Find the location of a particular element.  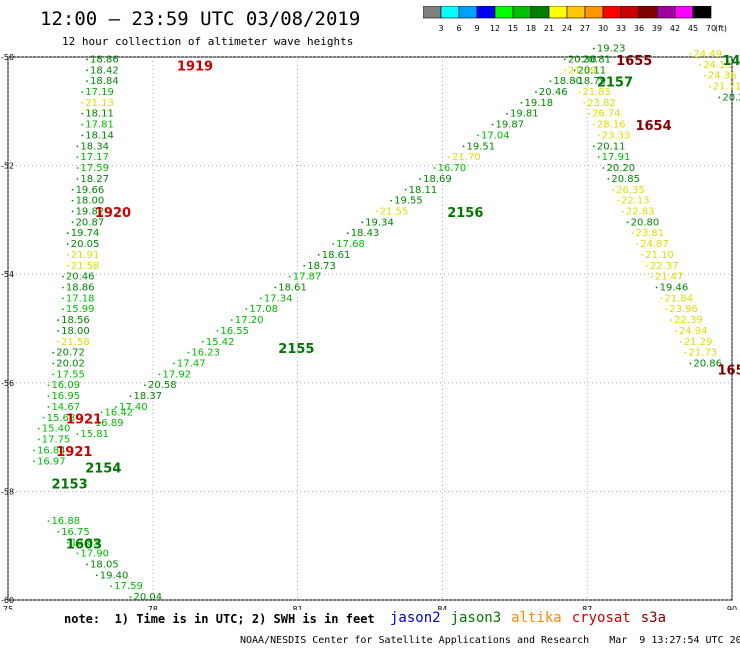

wave-height-label: 17.18 is located at coordinates (80, 298).